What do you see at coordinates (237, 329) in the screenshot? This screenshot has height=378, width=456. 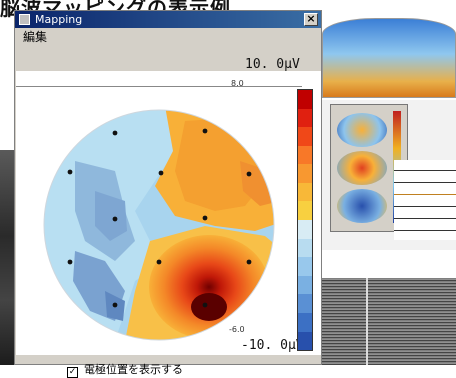 I see `scale-bottom-label: -6.0` at bounding box center [237, 329].